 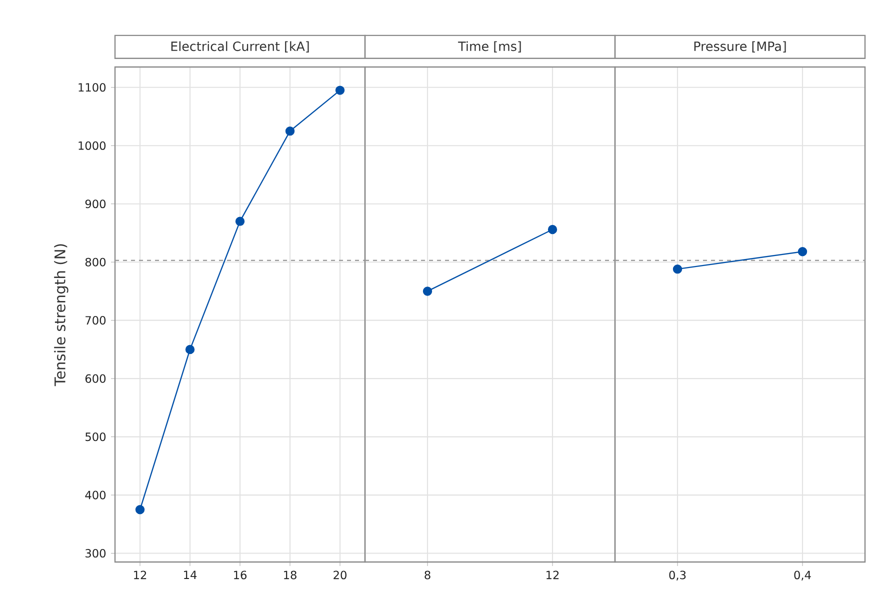 I want to click on x-tick-label: 8, so click(x=427, y=575).